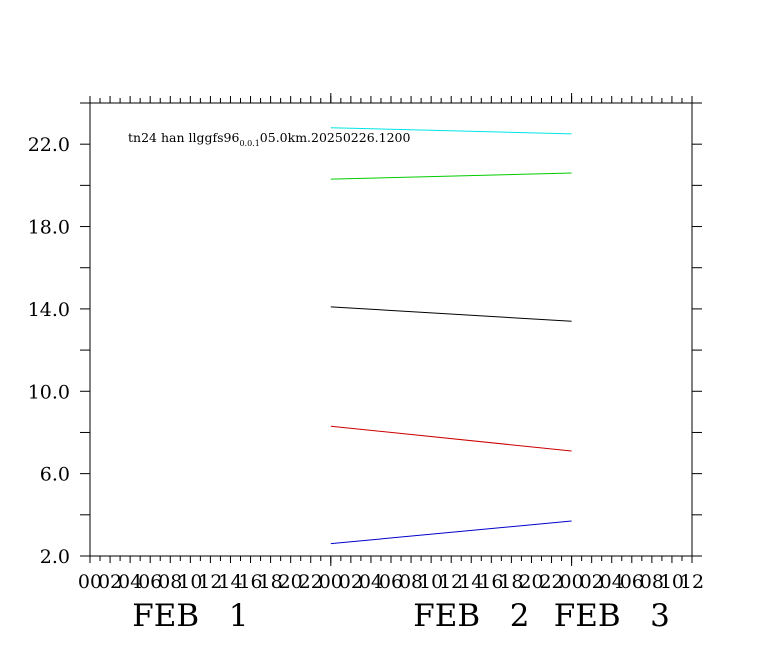 The image size is (768, 662). What do you see at coordinates (190, 616) in the screenshot?
I see `date-label: FEB 1` at bounding box center [190, 616].